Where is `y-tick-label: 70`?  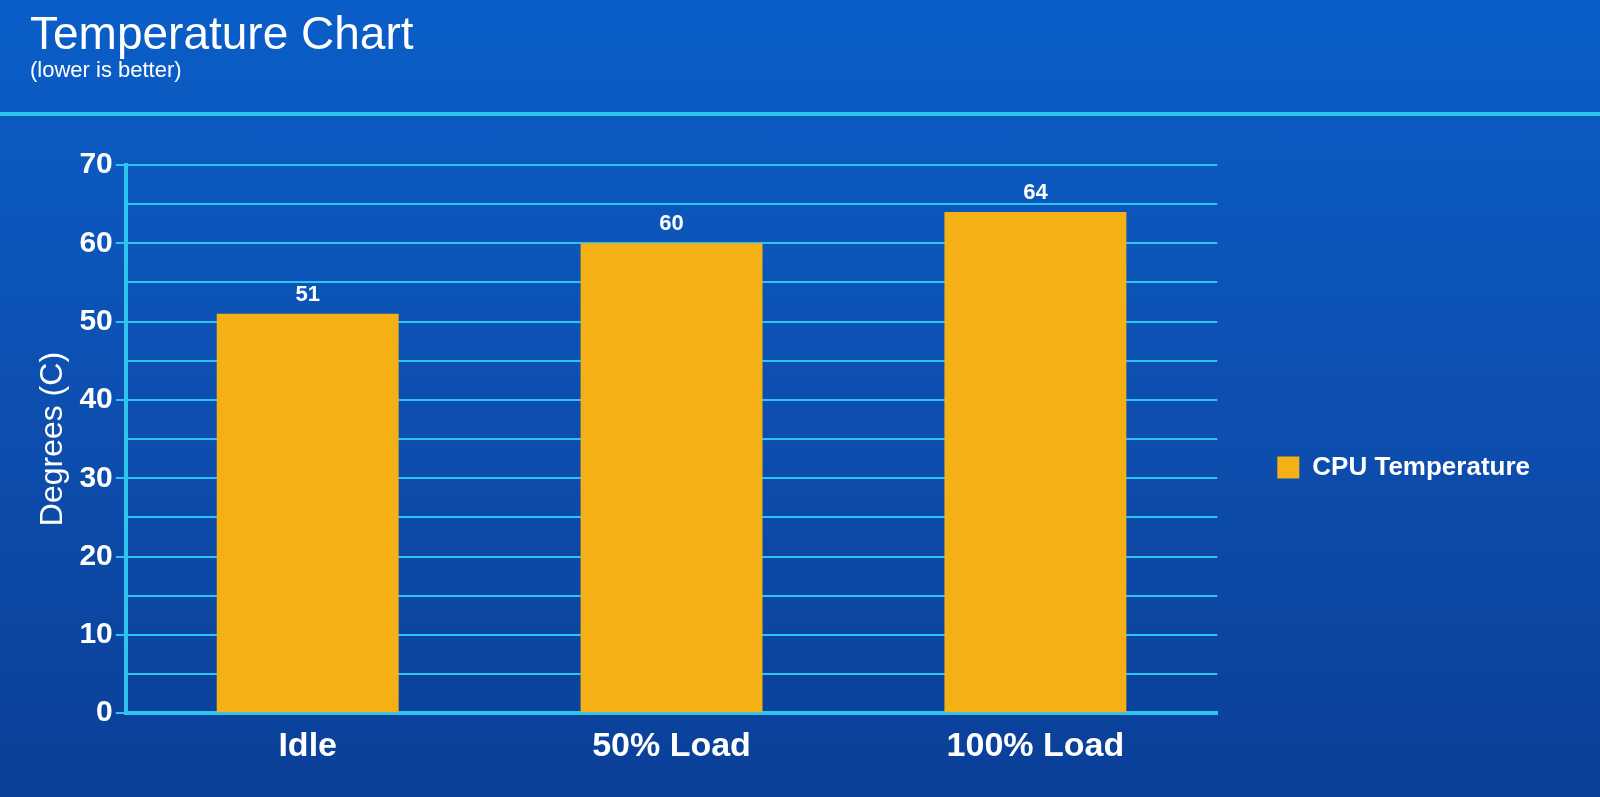 y-tick-label: 70 is located at coordinates (96, 163).